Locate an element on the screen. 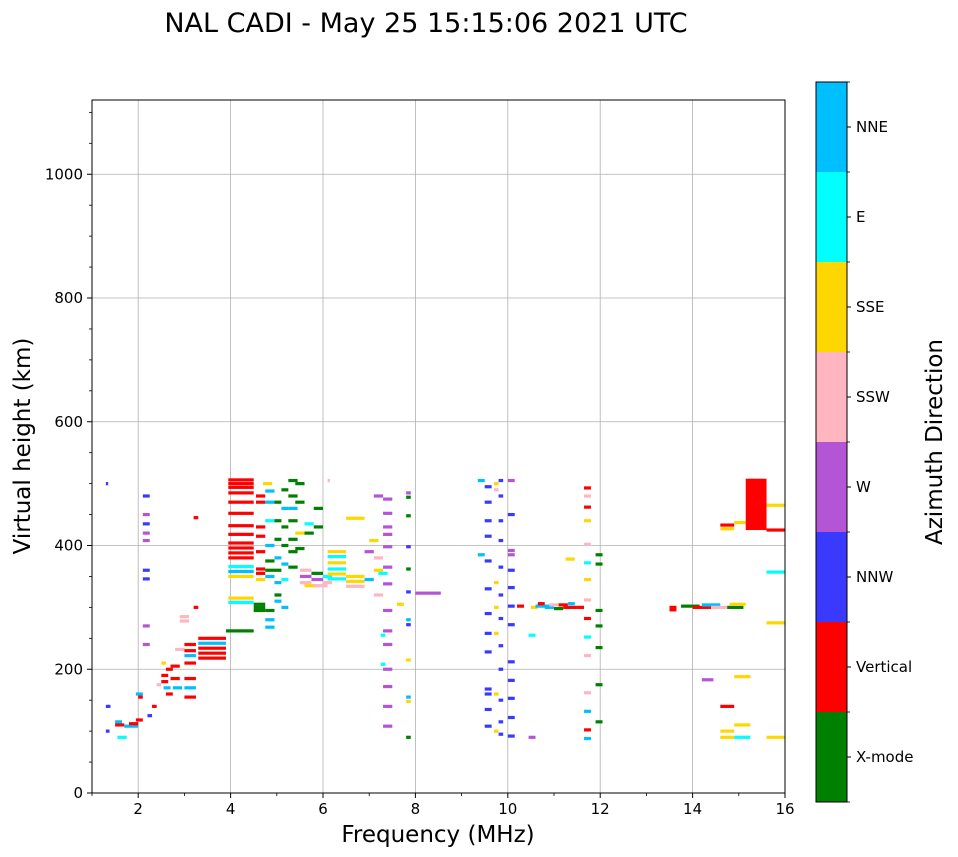 This screenshot has height=857, width=958. colorbar-swatch-nnw is located at coordinates (831, 577).